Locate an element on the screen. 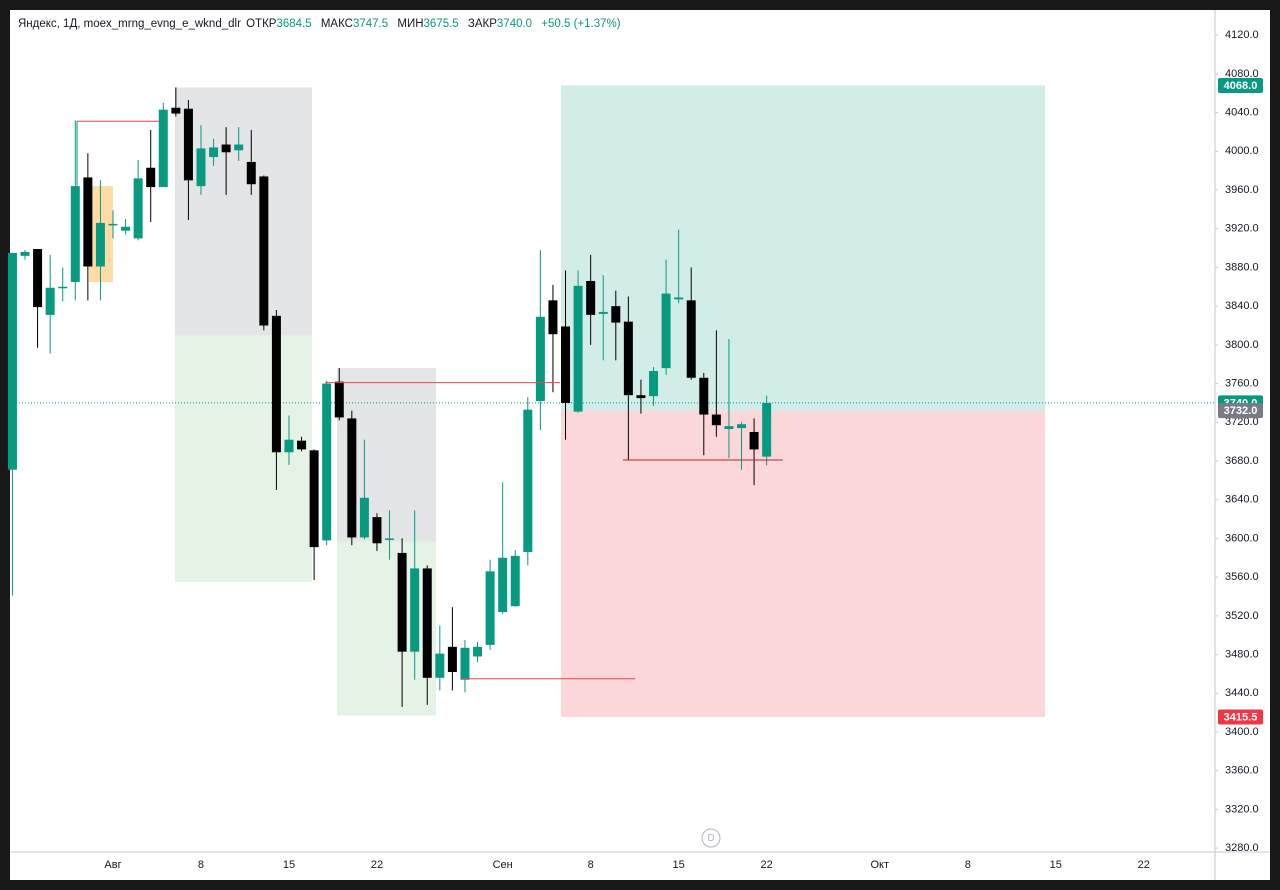 This screenshot has width=1280, height=890. x-tick-label: Окт is located at coordinates (880, 865).